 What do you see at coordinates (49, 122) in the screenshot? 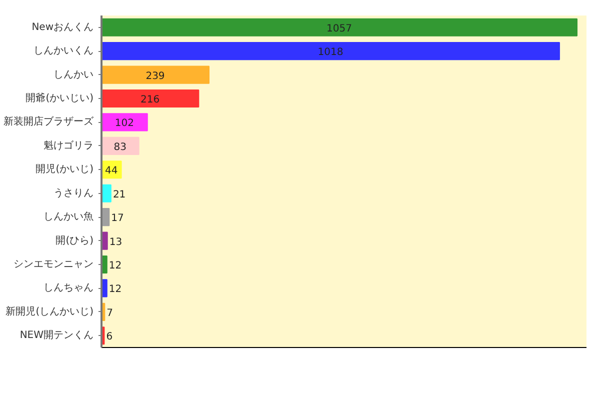
I see `y-tick-label: 新装開店ブラザーズ` at bounding box center [49, 122].